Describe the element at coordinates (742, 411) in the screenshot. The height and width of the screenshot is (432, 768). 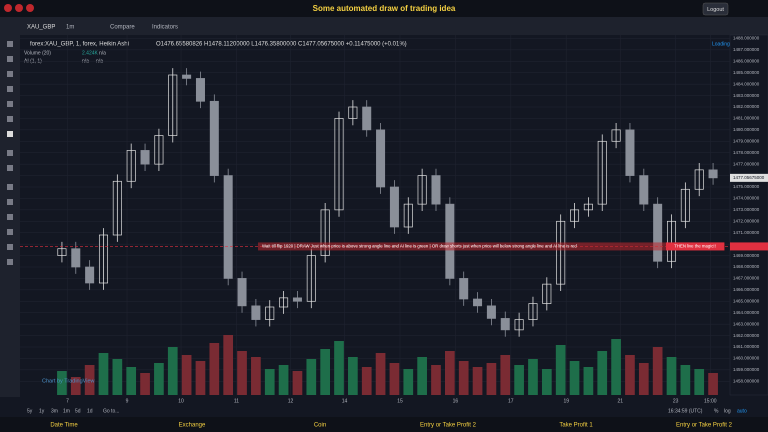
I see `auto-toggle: auto` at that location.